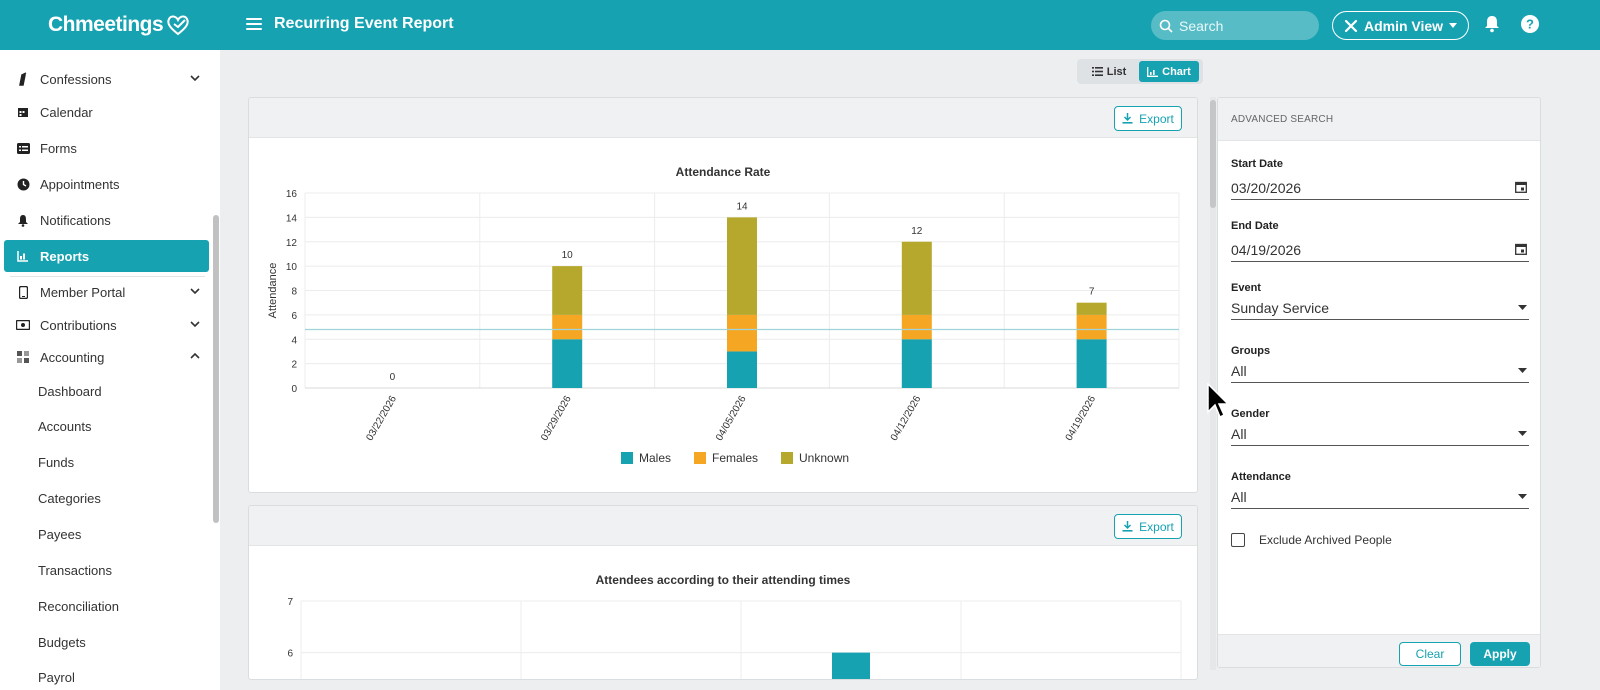 The width and height of the screenshot is (1600, 690). Describe the element at coordinates (568, 255) in the screenshot. I see `data-label: 10` at that location.